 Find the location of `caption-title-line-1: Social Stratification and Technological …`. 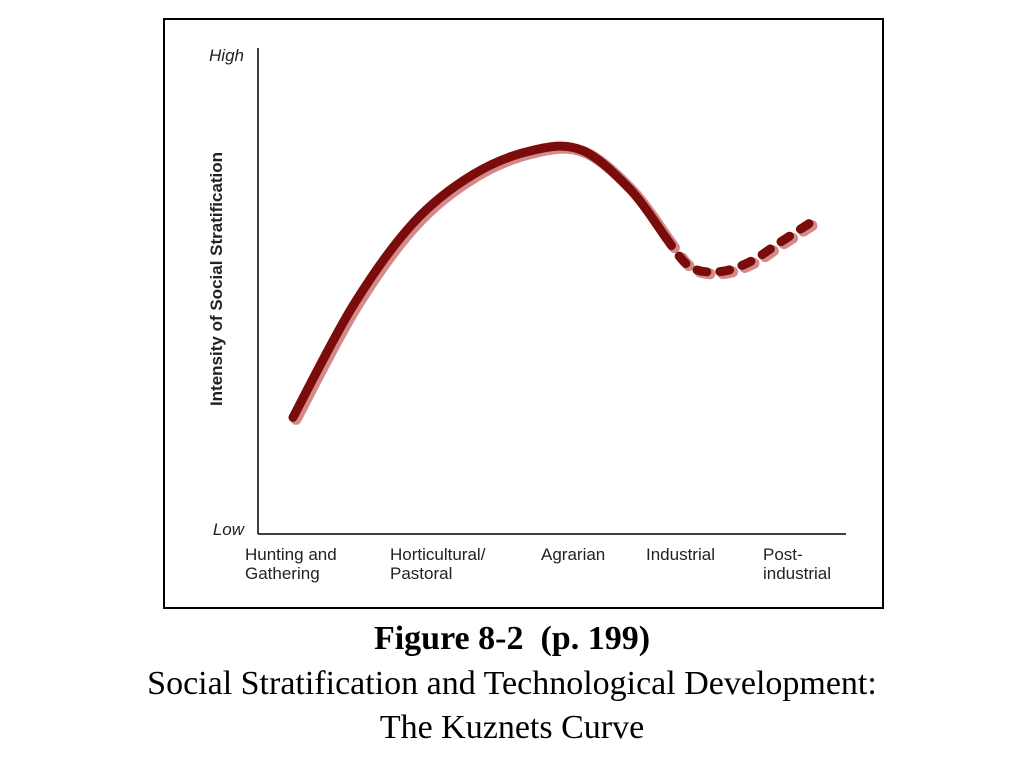

caption-title-line-1: Social Stratification and Technological … is located at coordinates (512, 683).